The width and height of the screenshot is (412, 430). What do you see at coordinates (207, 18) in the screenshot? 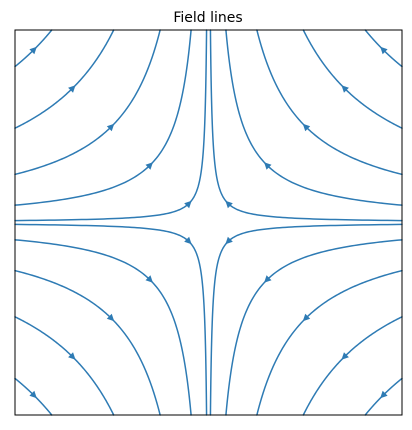
I see `chart-title: Field lines` at bounding box center [207, 18].